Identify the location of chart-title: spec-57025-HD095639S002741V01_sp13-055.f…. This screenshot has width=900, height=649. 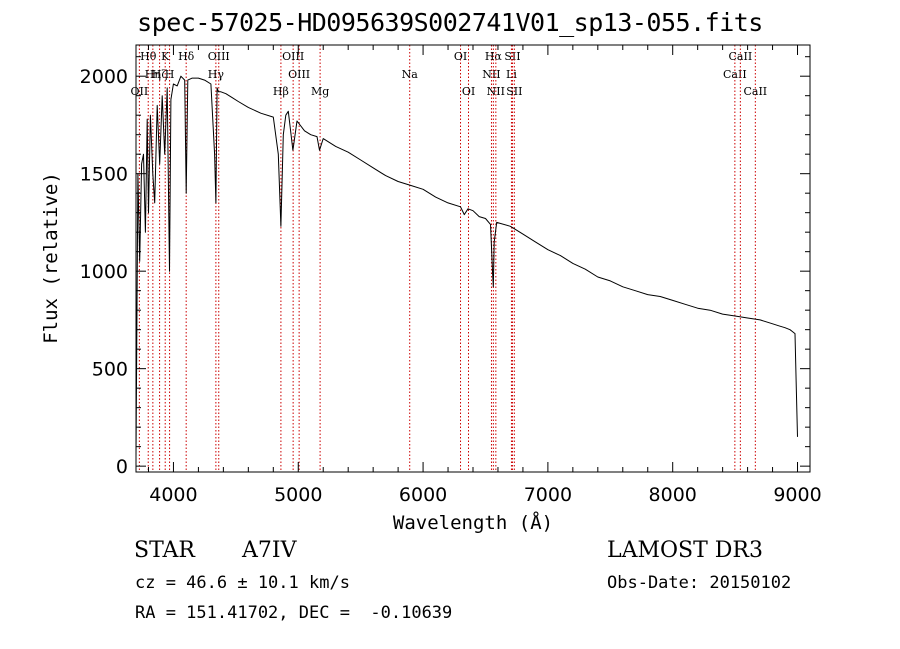
(450, 22).